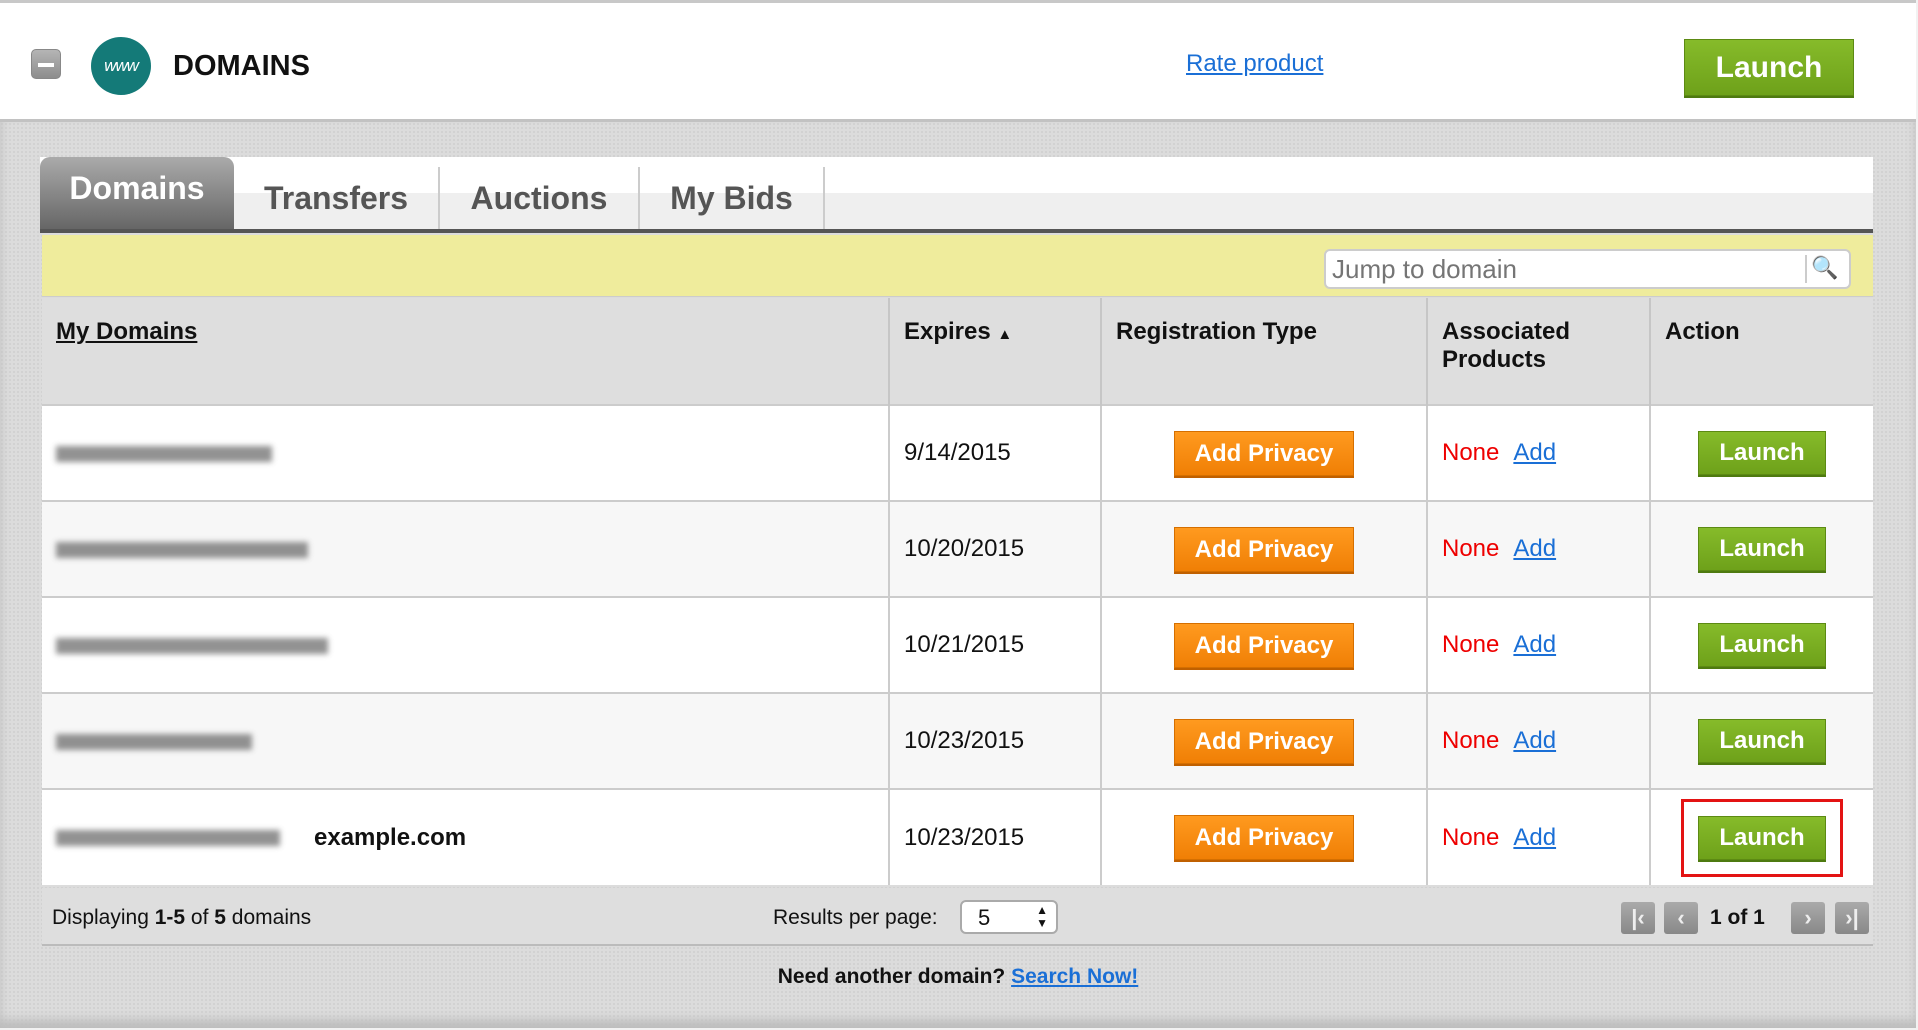  What do you see at coordinates (995, 644) in the screenshot?
I see `expires-cell: 10/21/2015` at bounding box center [995, 644].